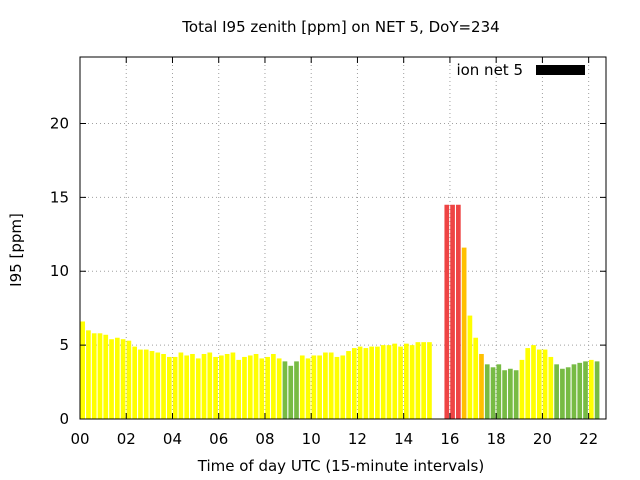 The width and height of the screenshot is (640, 480). What do you see at coordinates (64, 345) in the screenshot?
I see `y-tick-label: 5` at bounding box center [64, 345].